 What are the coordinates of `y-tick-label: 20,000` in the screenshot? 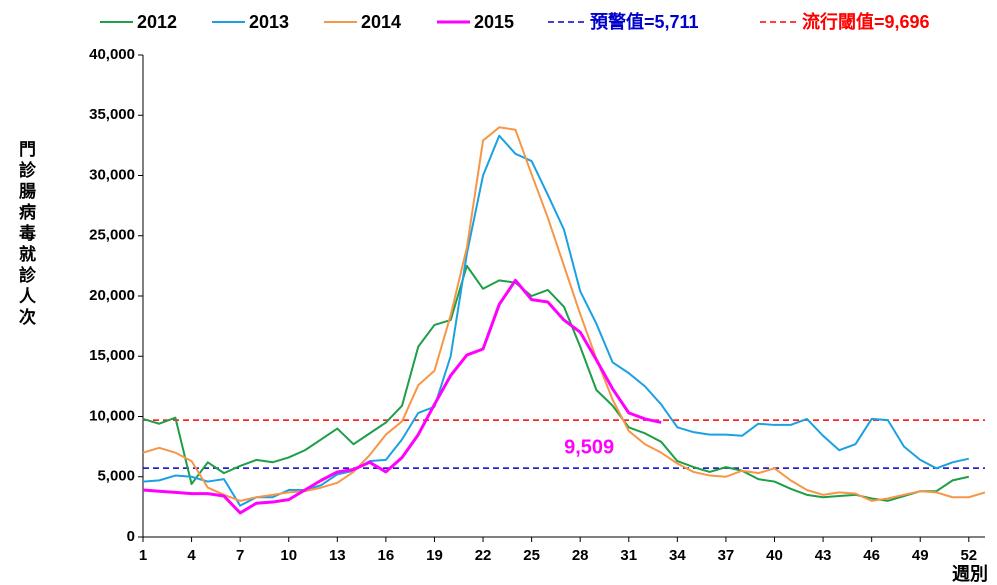 It's located at (112, 295).